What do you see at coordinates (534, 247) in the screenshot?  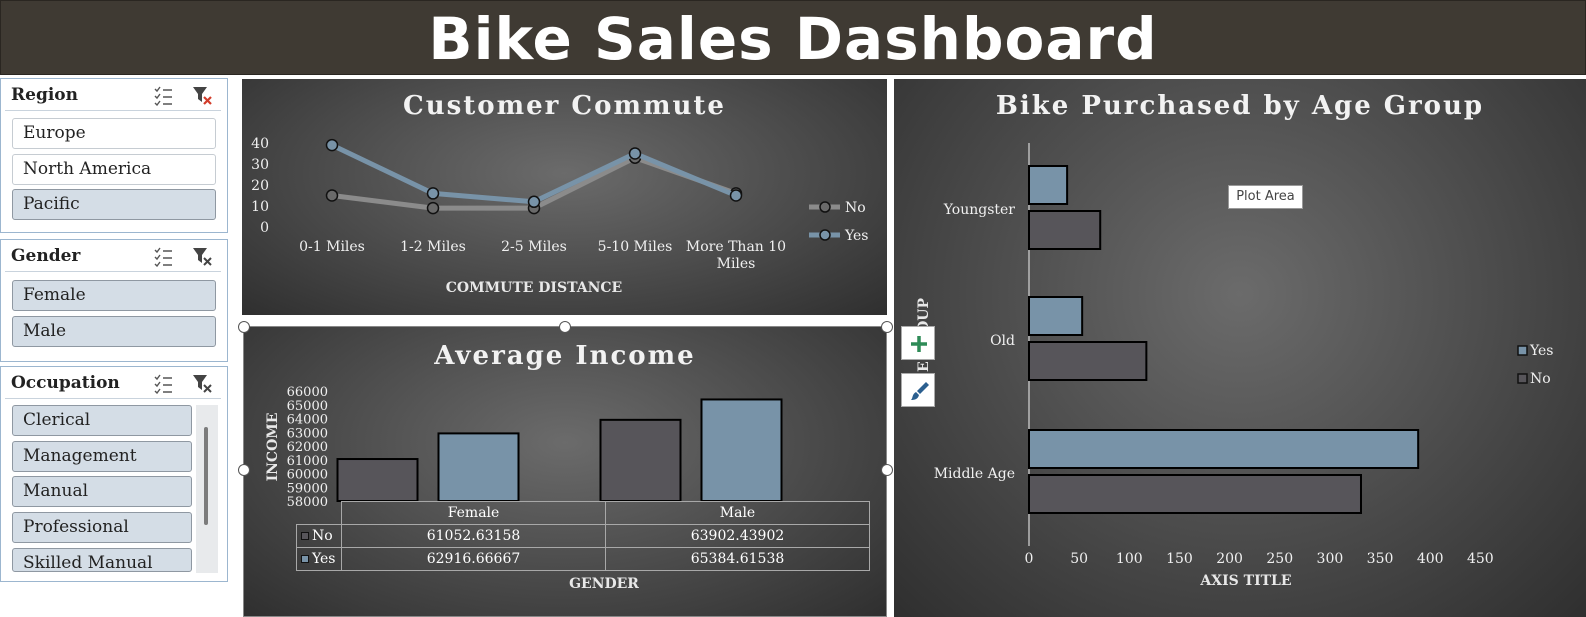 I see `x-tick-label: 2-5 Miles` at bounding box center [534, 247].